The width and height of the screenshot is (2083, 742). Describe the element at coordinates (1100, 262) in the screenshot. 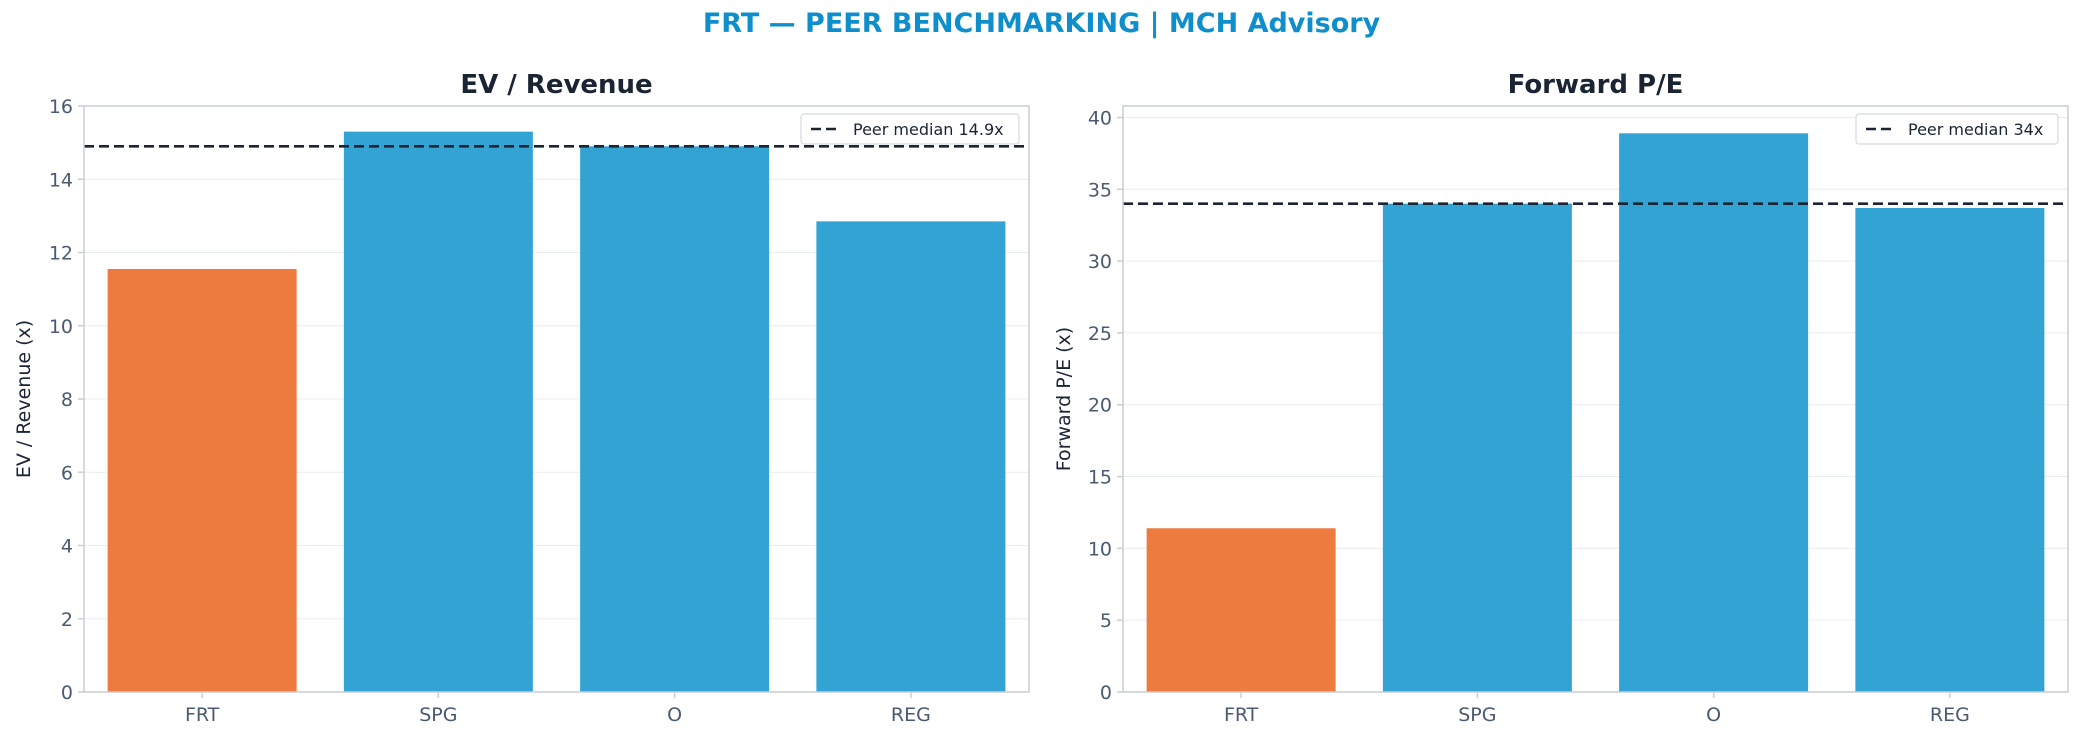

I see `y-tick-label: 30` at that location.